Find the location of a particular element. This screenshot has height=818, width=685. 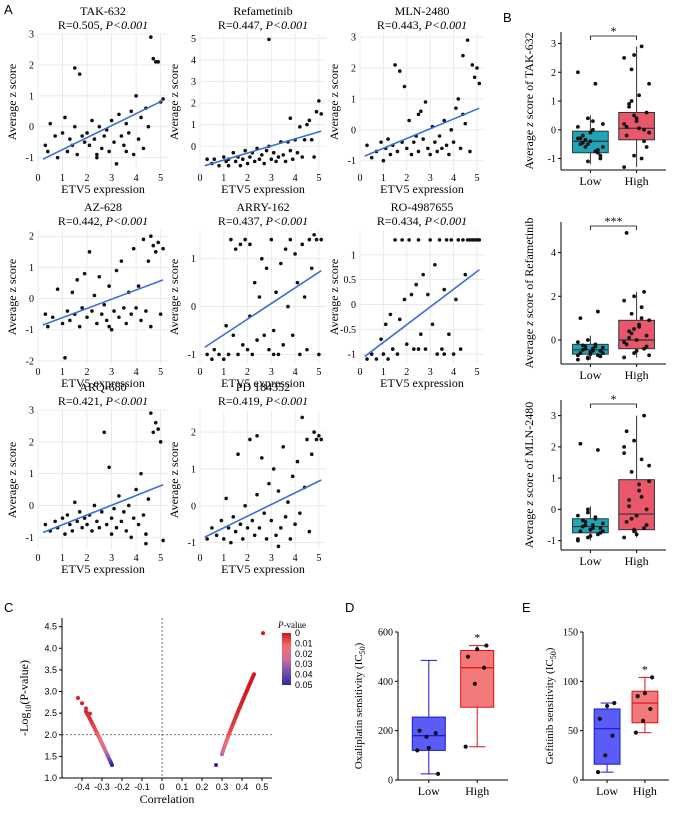

legend-title: P-value is located at coordinates (291, 625).